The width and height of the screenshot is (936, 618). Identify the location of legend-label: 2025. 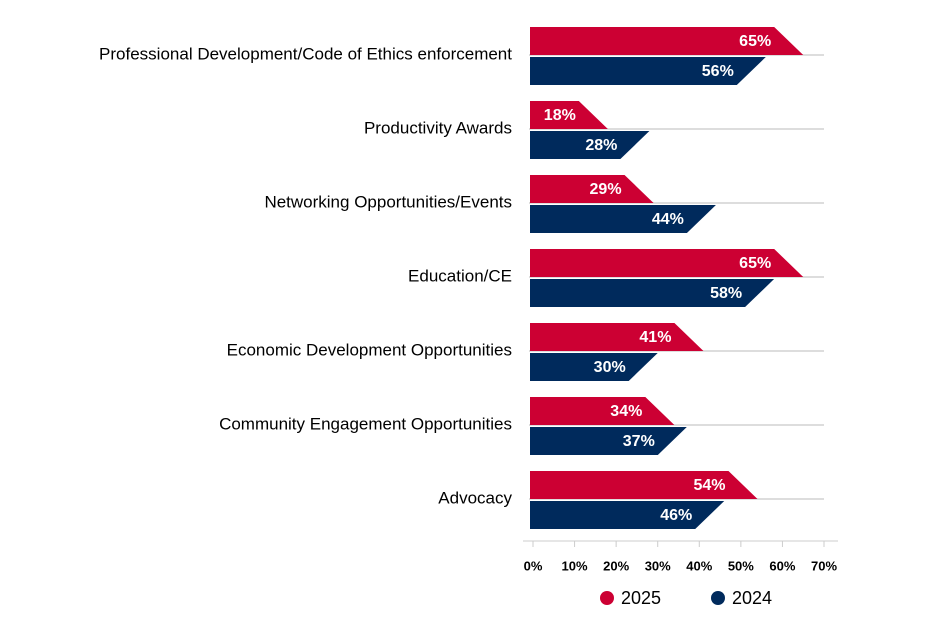
(641, 598).